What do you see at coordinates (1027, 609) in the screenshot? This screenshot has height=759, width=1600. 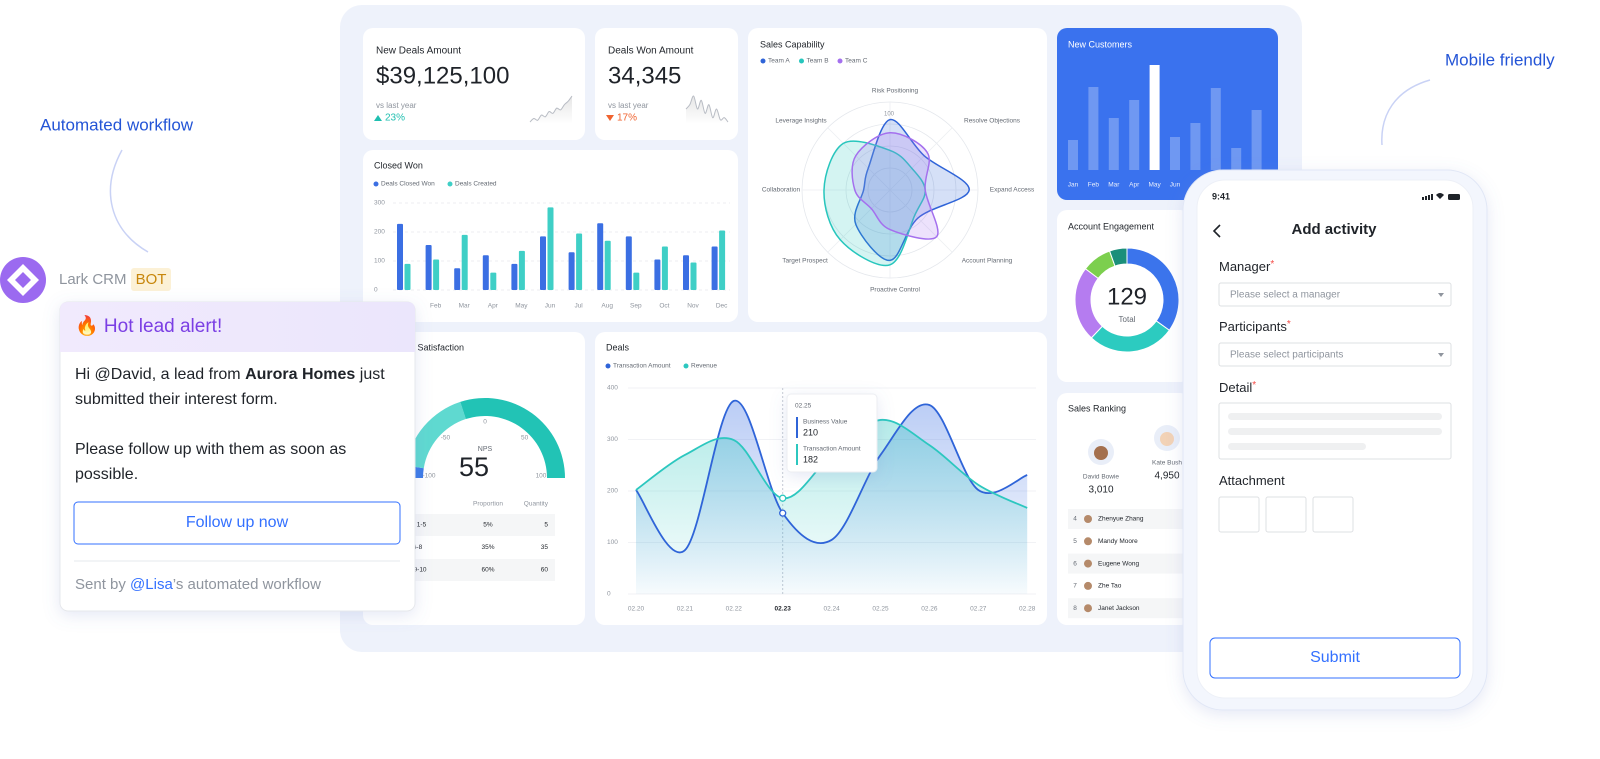 I see `x-tick-label: 02.28` at bounding box center [1027, 609].